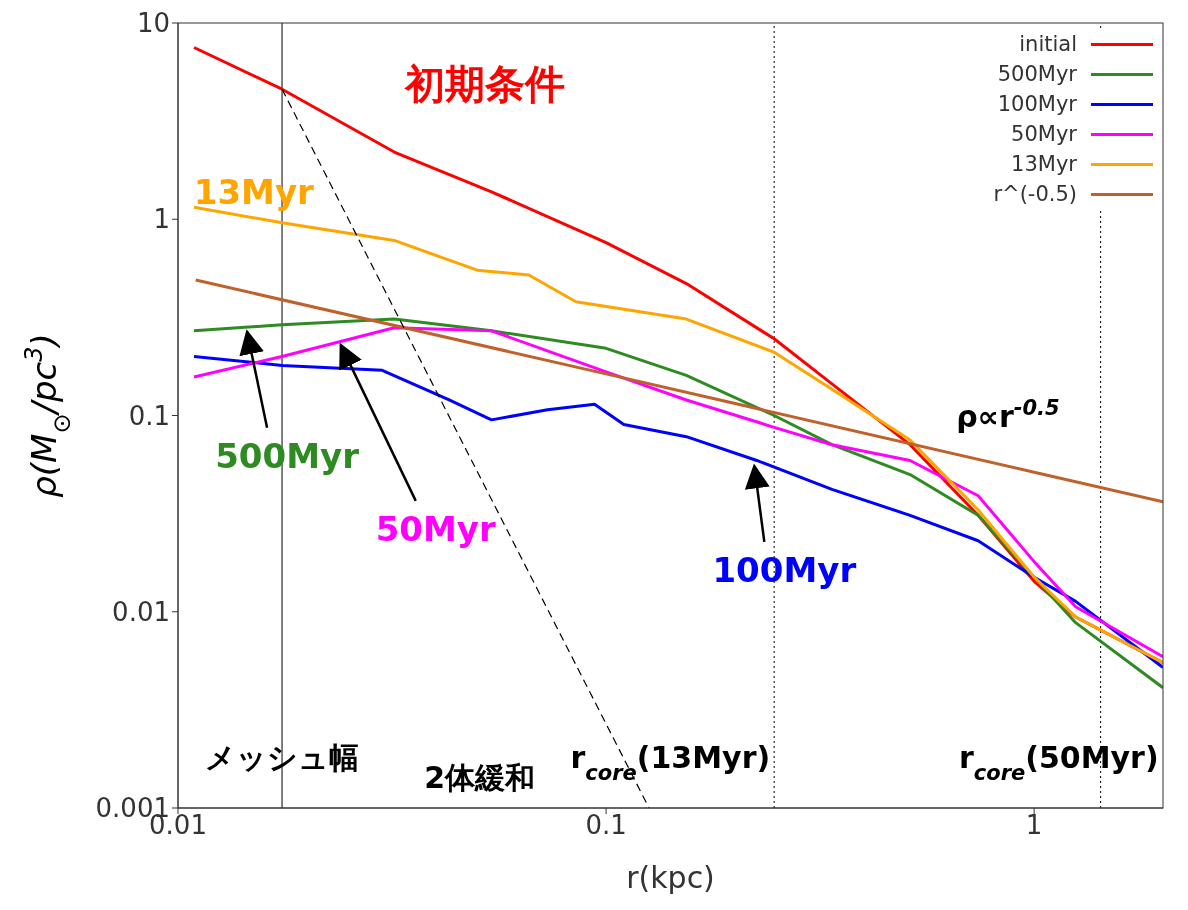 The image size is (1188, 910). I want to click on annotation: 13Myr, so click(254, 191).